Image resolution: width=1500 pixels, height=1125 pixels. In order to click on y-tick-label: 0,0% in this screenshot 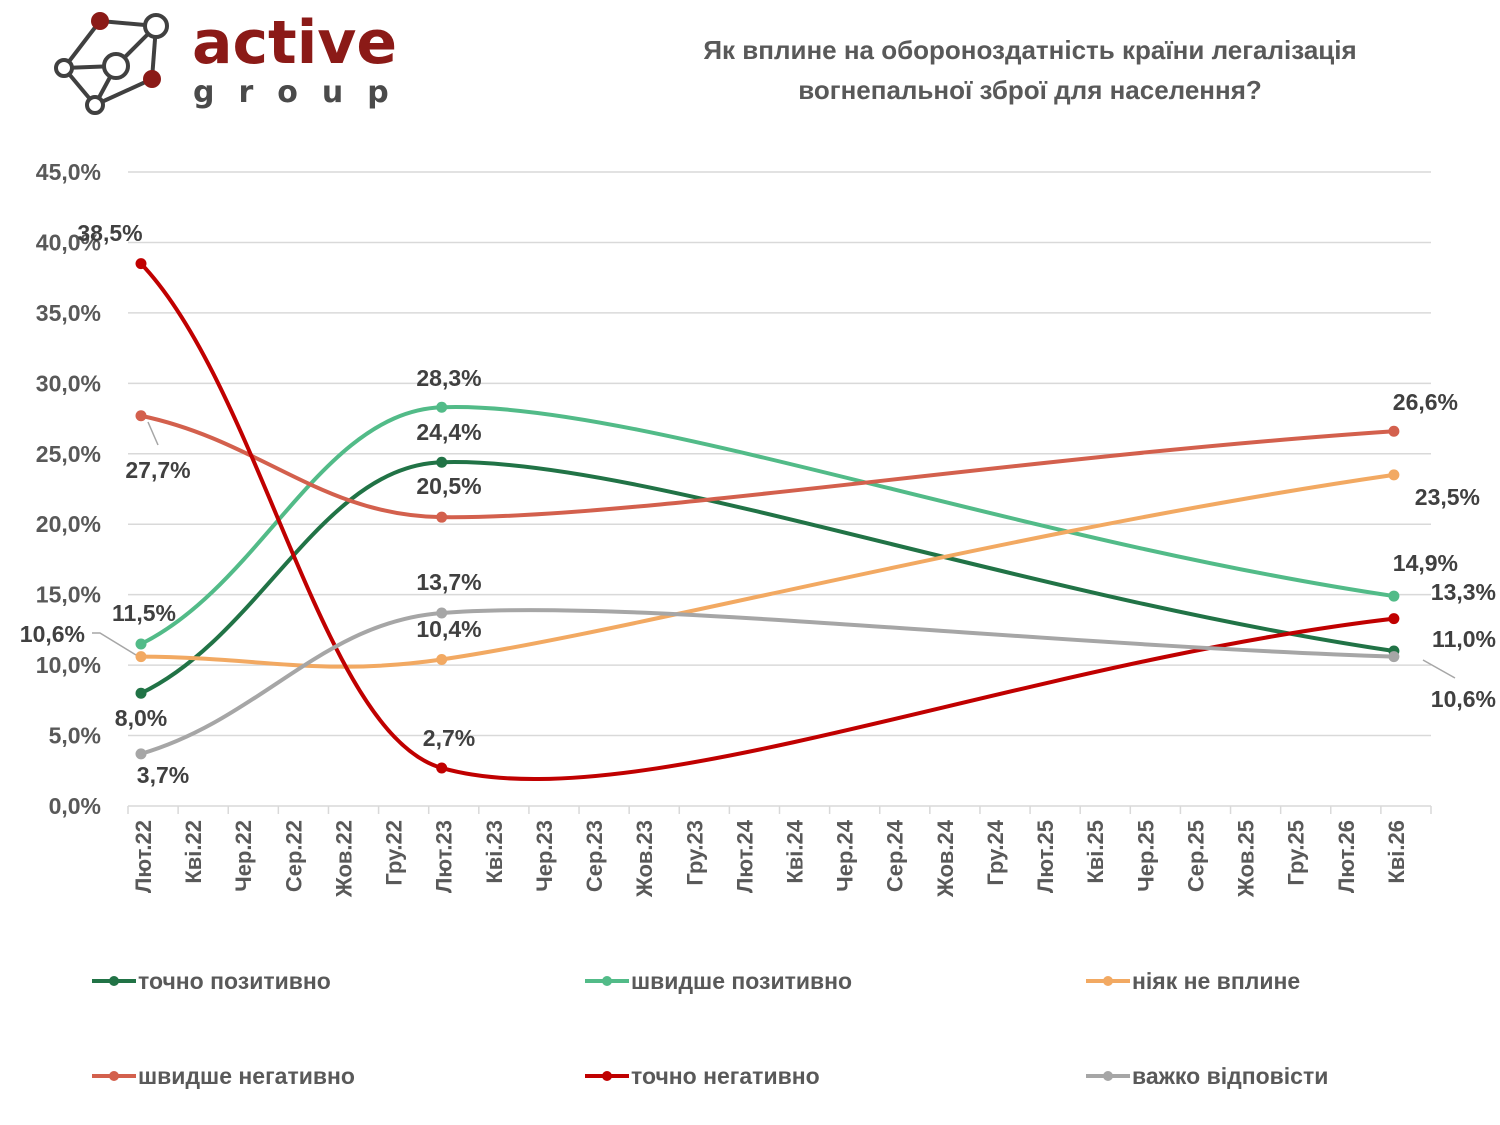, I will do `click(75, 806)`.